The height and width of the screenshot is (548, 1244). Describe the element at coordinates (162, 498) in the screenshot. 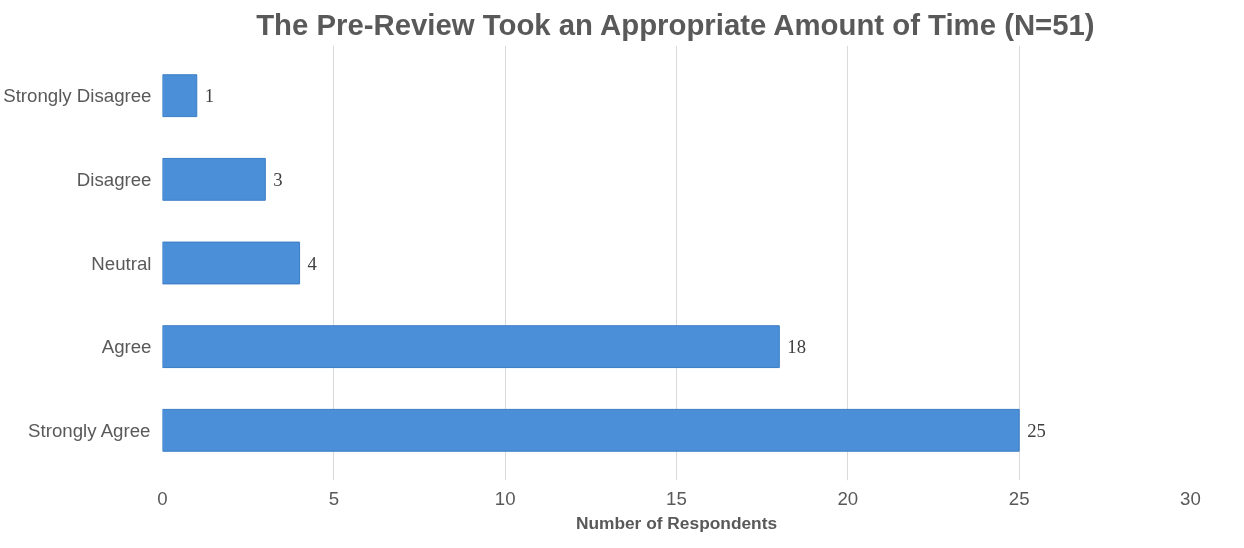

I see `x-tick-label: 0` at that location.